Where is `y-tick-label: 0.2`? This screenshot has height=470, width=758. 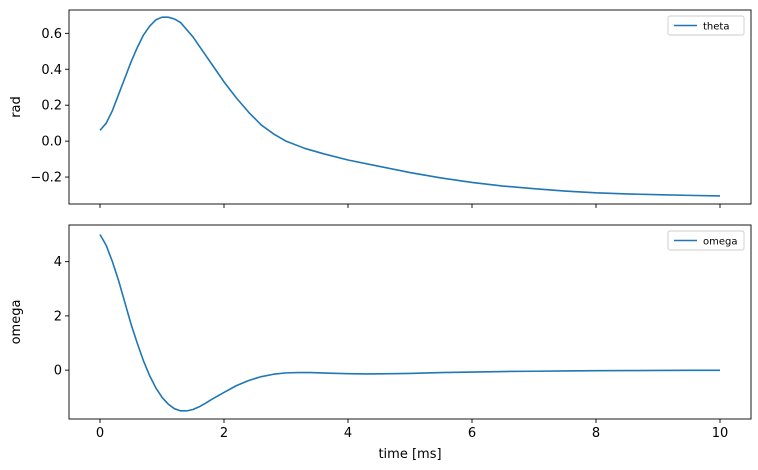 y-tick-label: 0.2 is located at coordinates (51, 106).